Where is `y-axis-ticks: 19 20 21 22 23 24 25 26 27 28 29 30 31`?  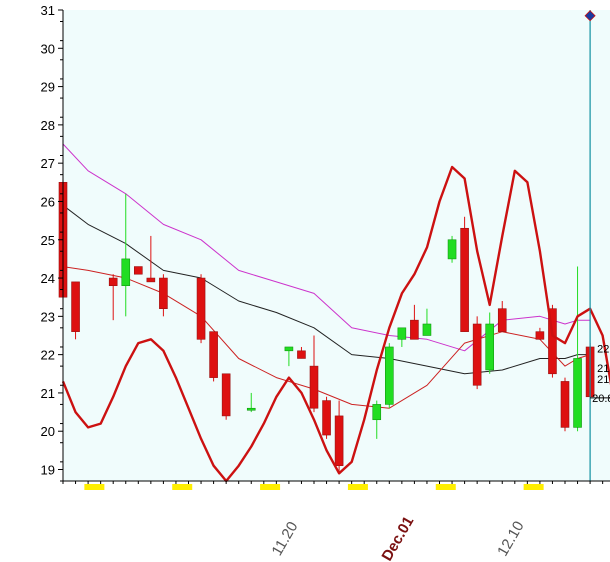 y-axis-ticks: 19 20 21 22 23 24 25 26 27 28 29 30 31 is located at coordinates (52, 242).